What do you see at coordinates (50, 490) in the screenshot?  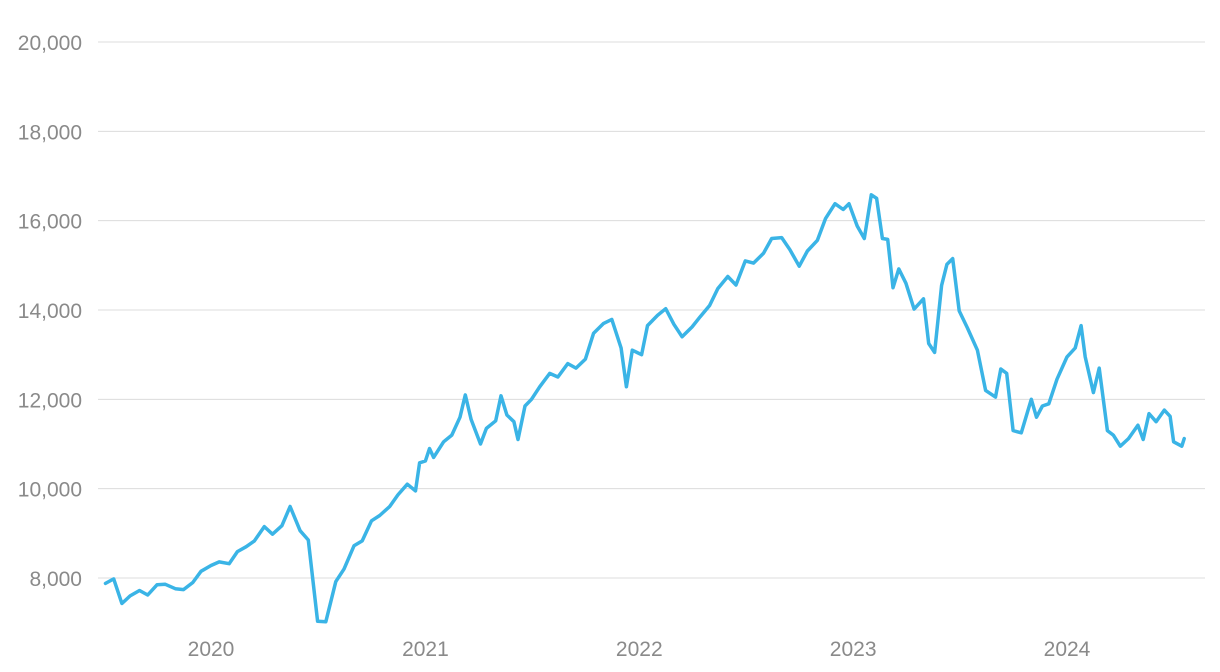 I see `y-tick-label: 10,000` at bounding box center [50, 490].